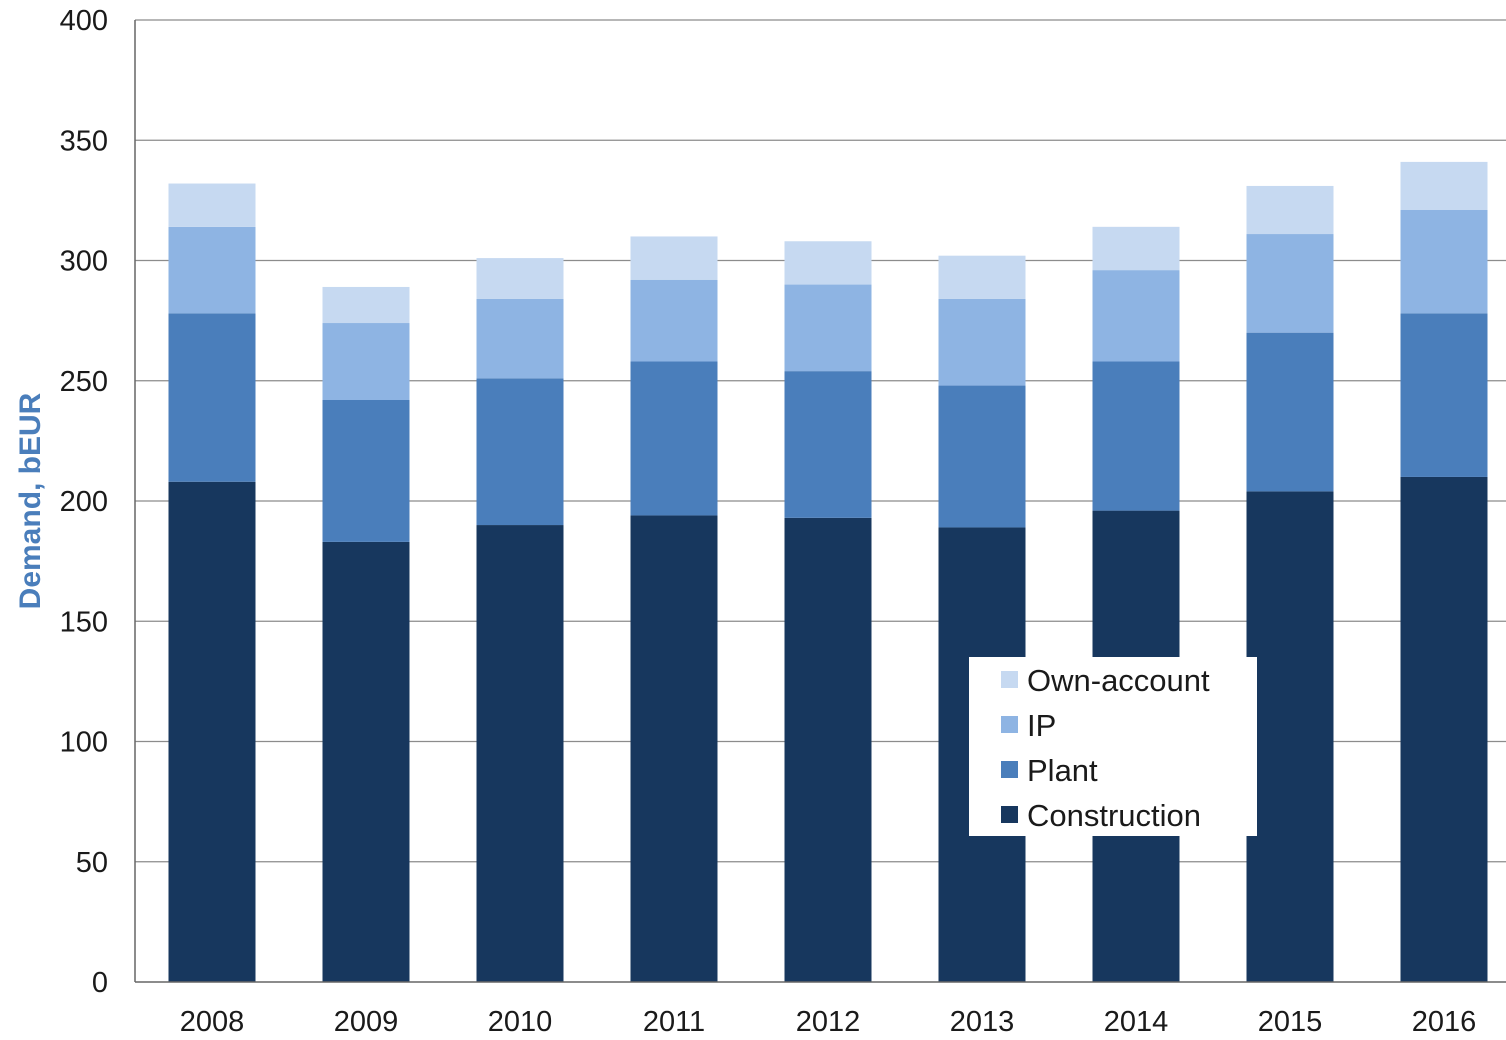 This screenshot has height=1040, width=1506. What do you see at coordinates (1290, 283) in the screenshot?
I see `bar-ip-2015` at bounding box center [1290, 283].